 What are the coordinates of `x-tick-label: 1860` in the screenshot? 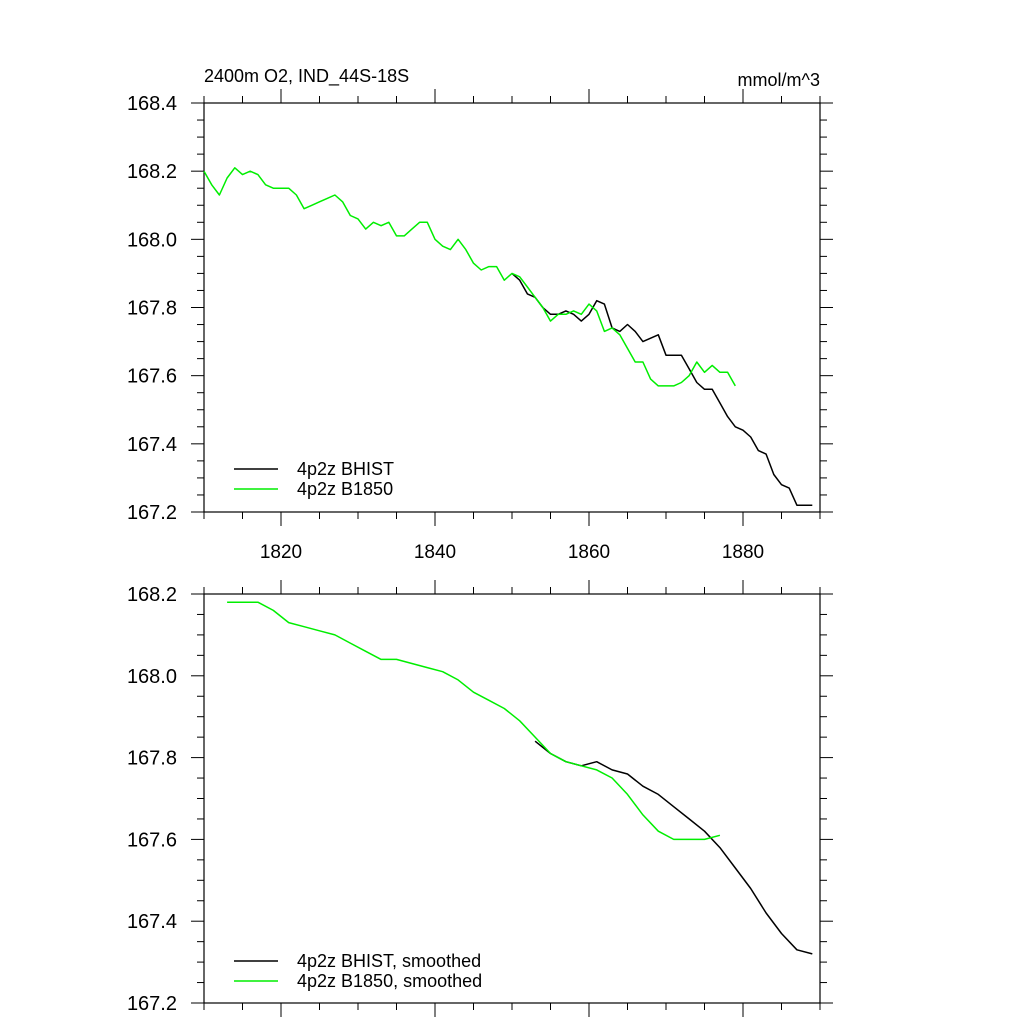 It's located at (589, 552).